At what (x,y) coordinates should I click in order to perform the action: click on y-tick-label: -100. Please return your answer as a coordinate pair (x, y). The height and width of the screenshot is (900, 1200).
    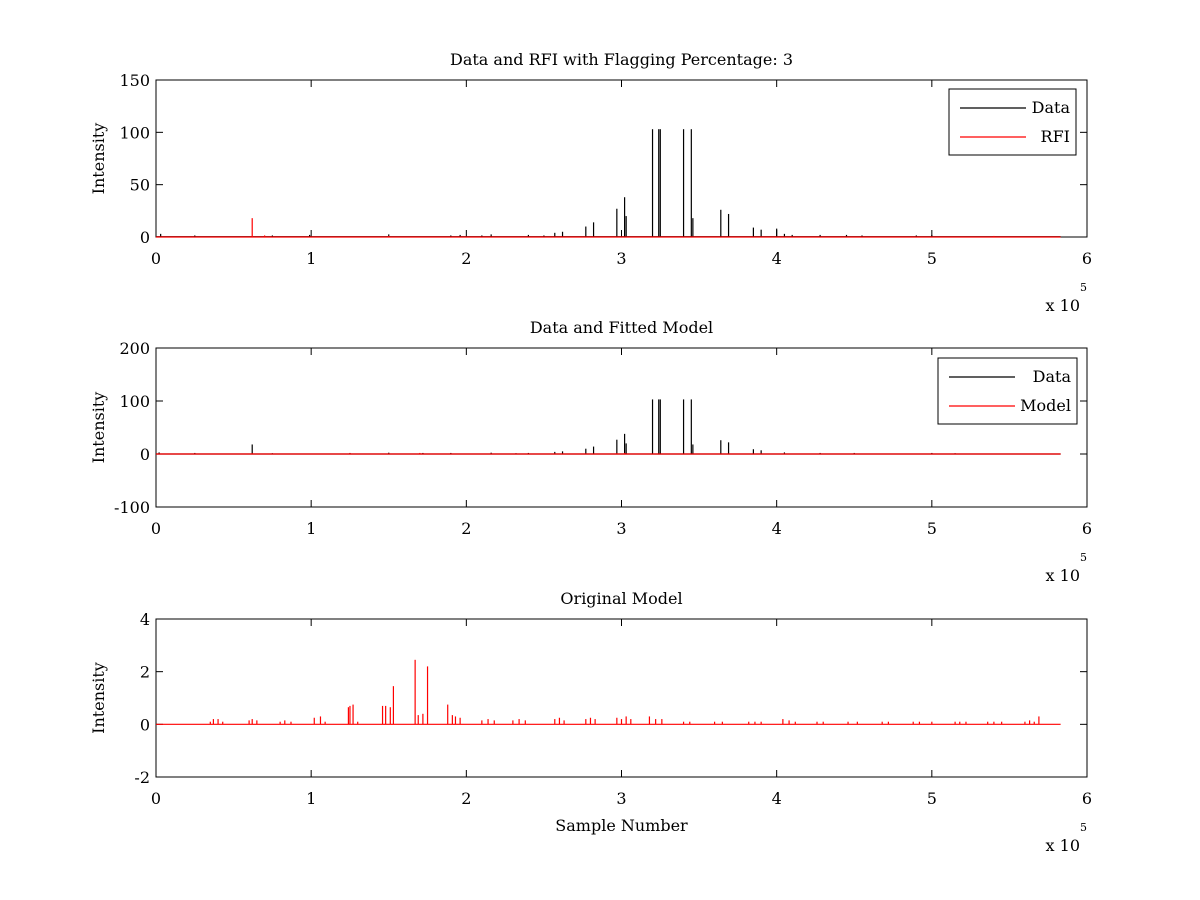
    Looking at the image, I should click on (132, 507).